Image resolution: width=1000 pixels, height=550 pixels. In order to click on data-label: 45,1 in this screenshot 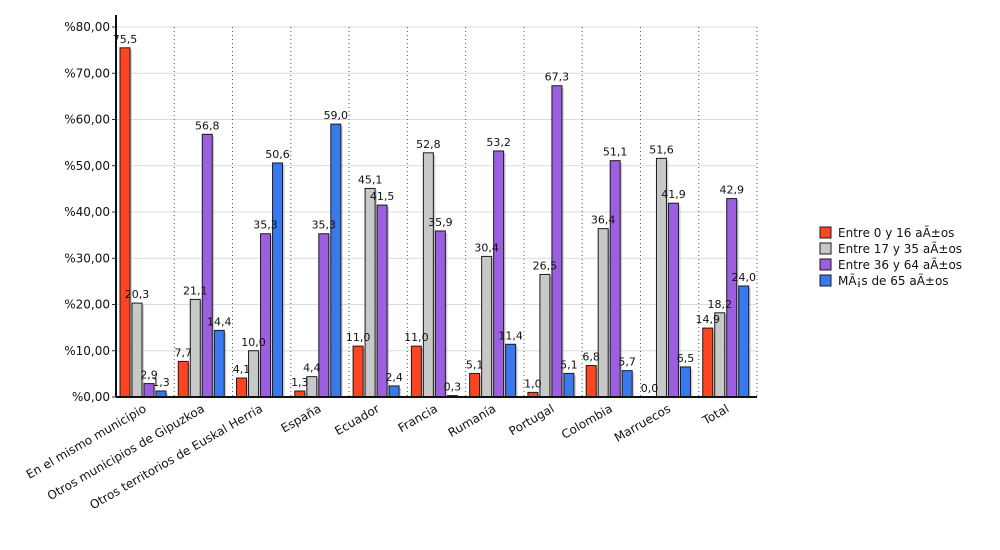, I will do `click(370, 179)`.